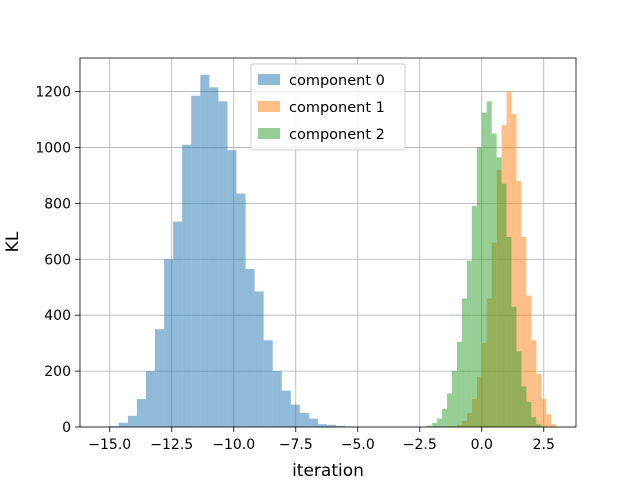 This screenshot has width=640, height=480. What do you see at coordinates (337, 81) in the screenshot?
I see `legend-label: component 0` at bounding box center [337, 81].